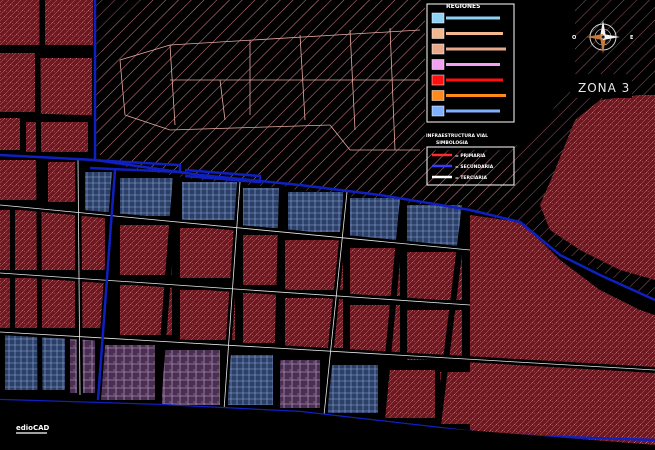  I want to click on legend-region-swatches, so click(468, 64).